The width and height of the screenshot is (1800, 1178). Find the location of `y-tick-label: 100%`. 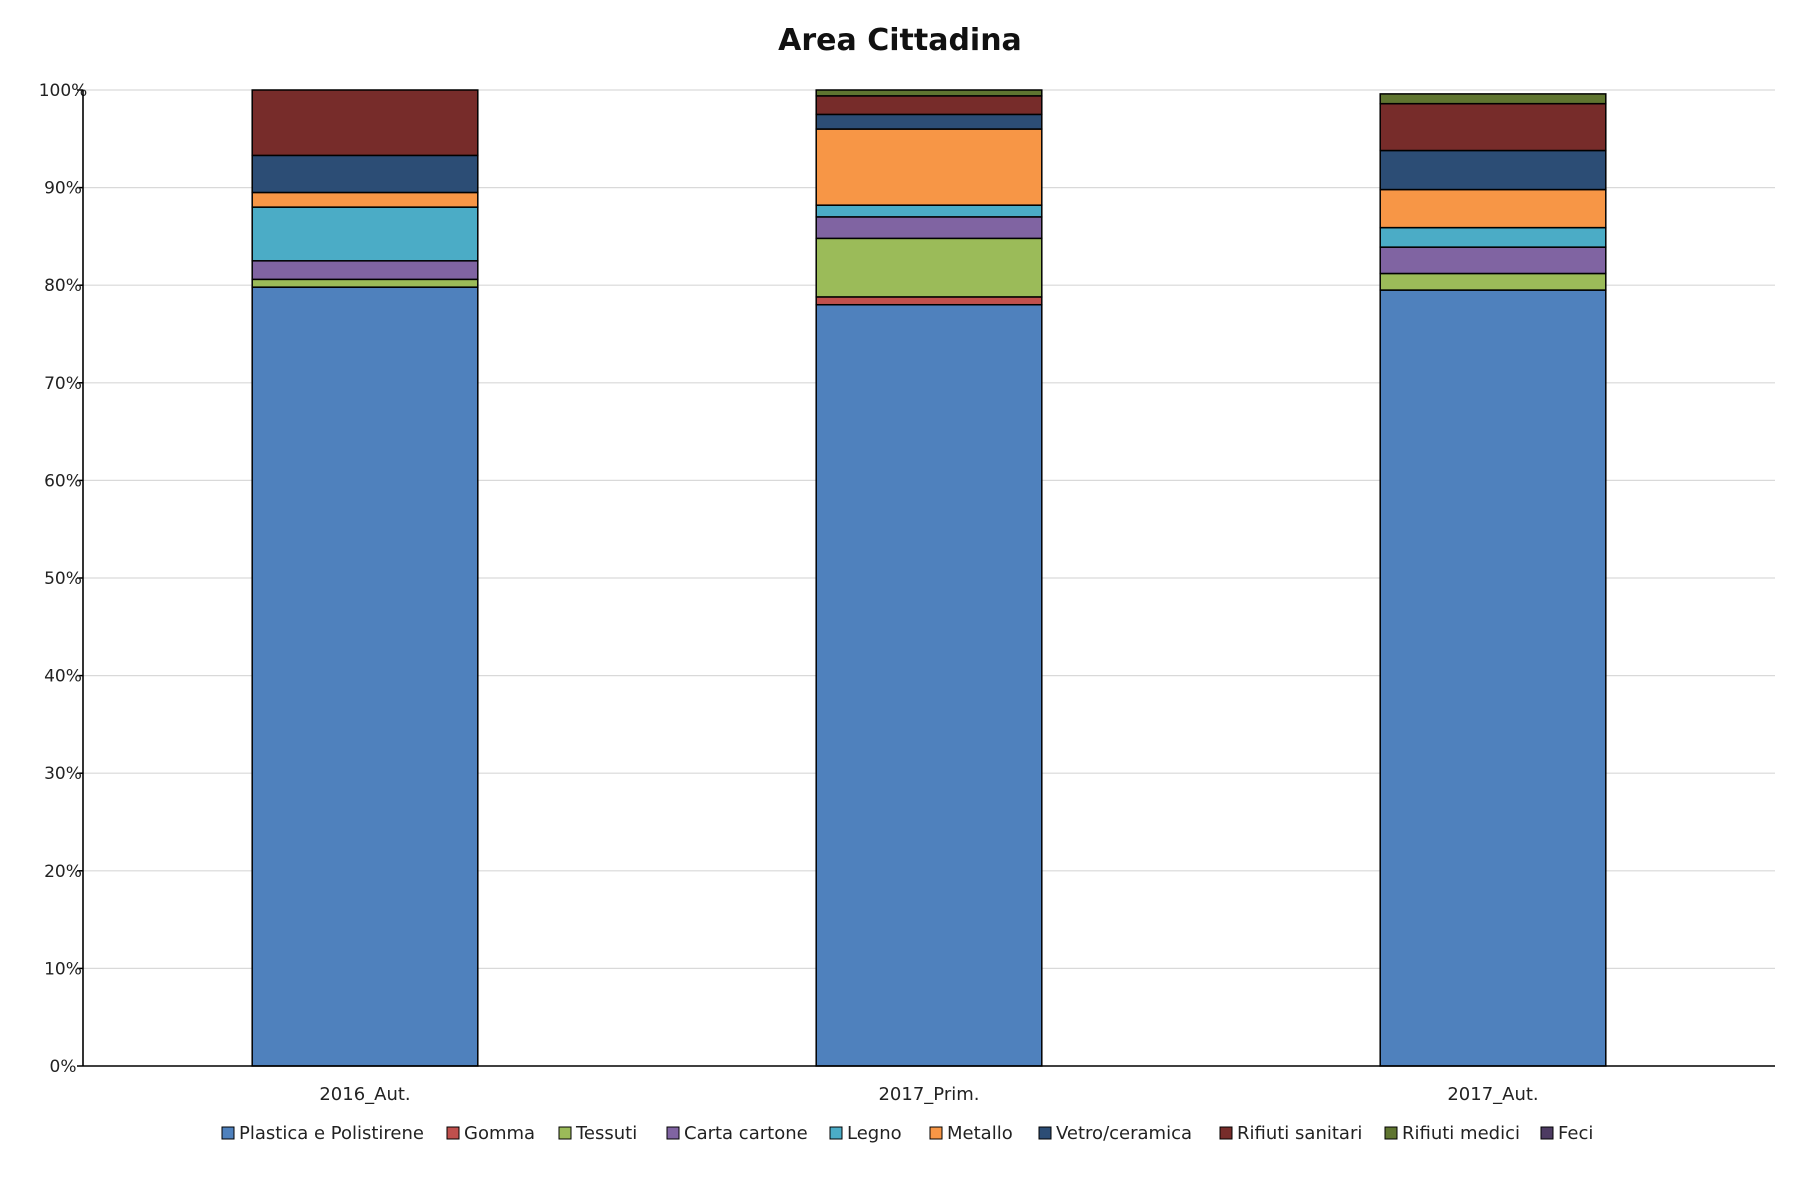

y-tick-label: 100% is located at coordinates (63, 91).